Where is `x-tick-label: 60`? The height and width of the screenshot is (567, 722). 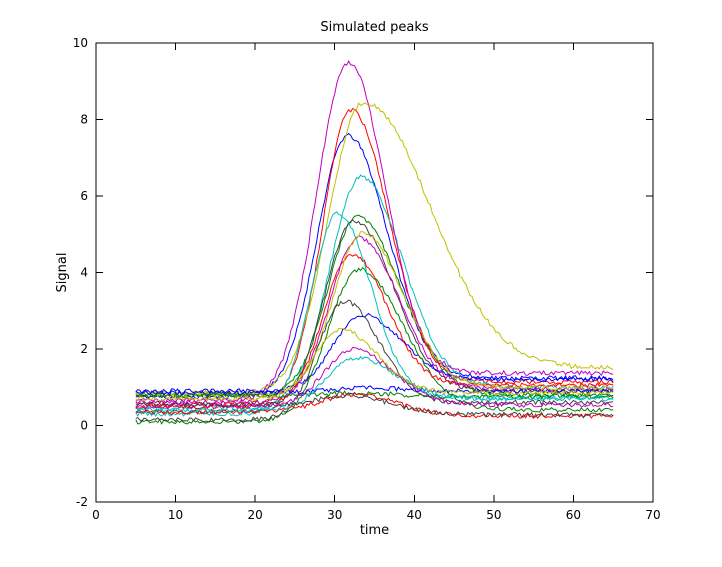
x-tick-label: 60 is located at coordinates (573, 515).